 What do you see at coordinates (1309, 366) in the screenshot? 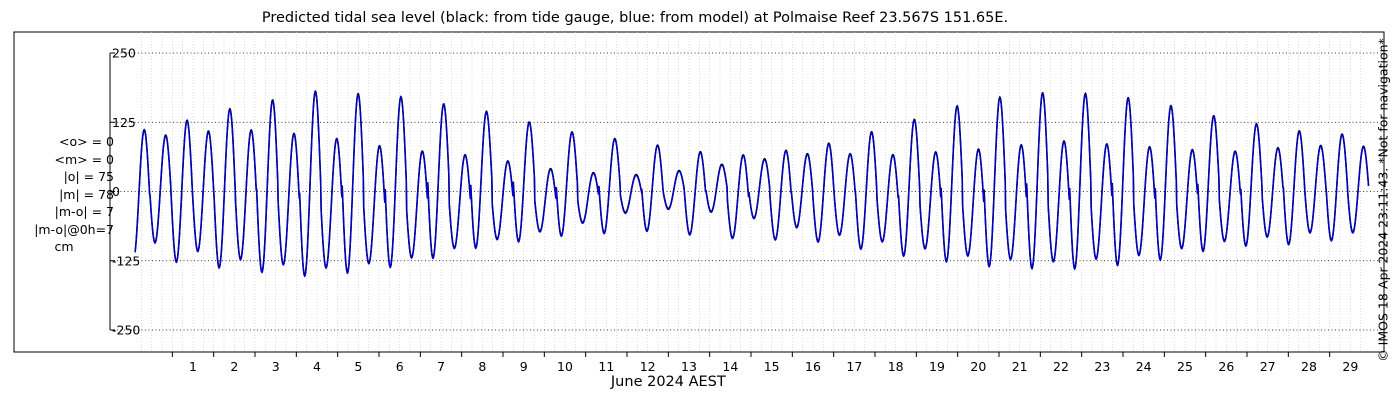
I see `x-tick-label: 28` at bounding box center [1309, 366].